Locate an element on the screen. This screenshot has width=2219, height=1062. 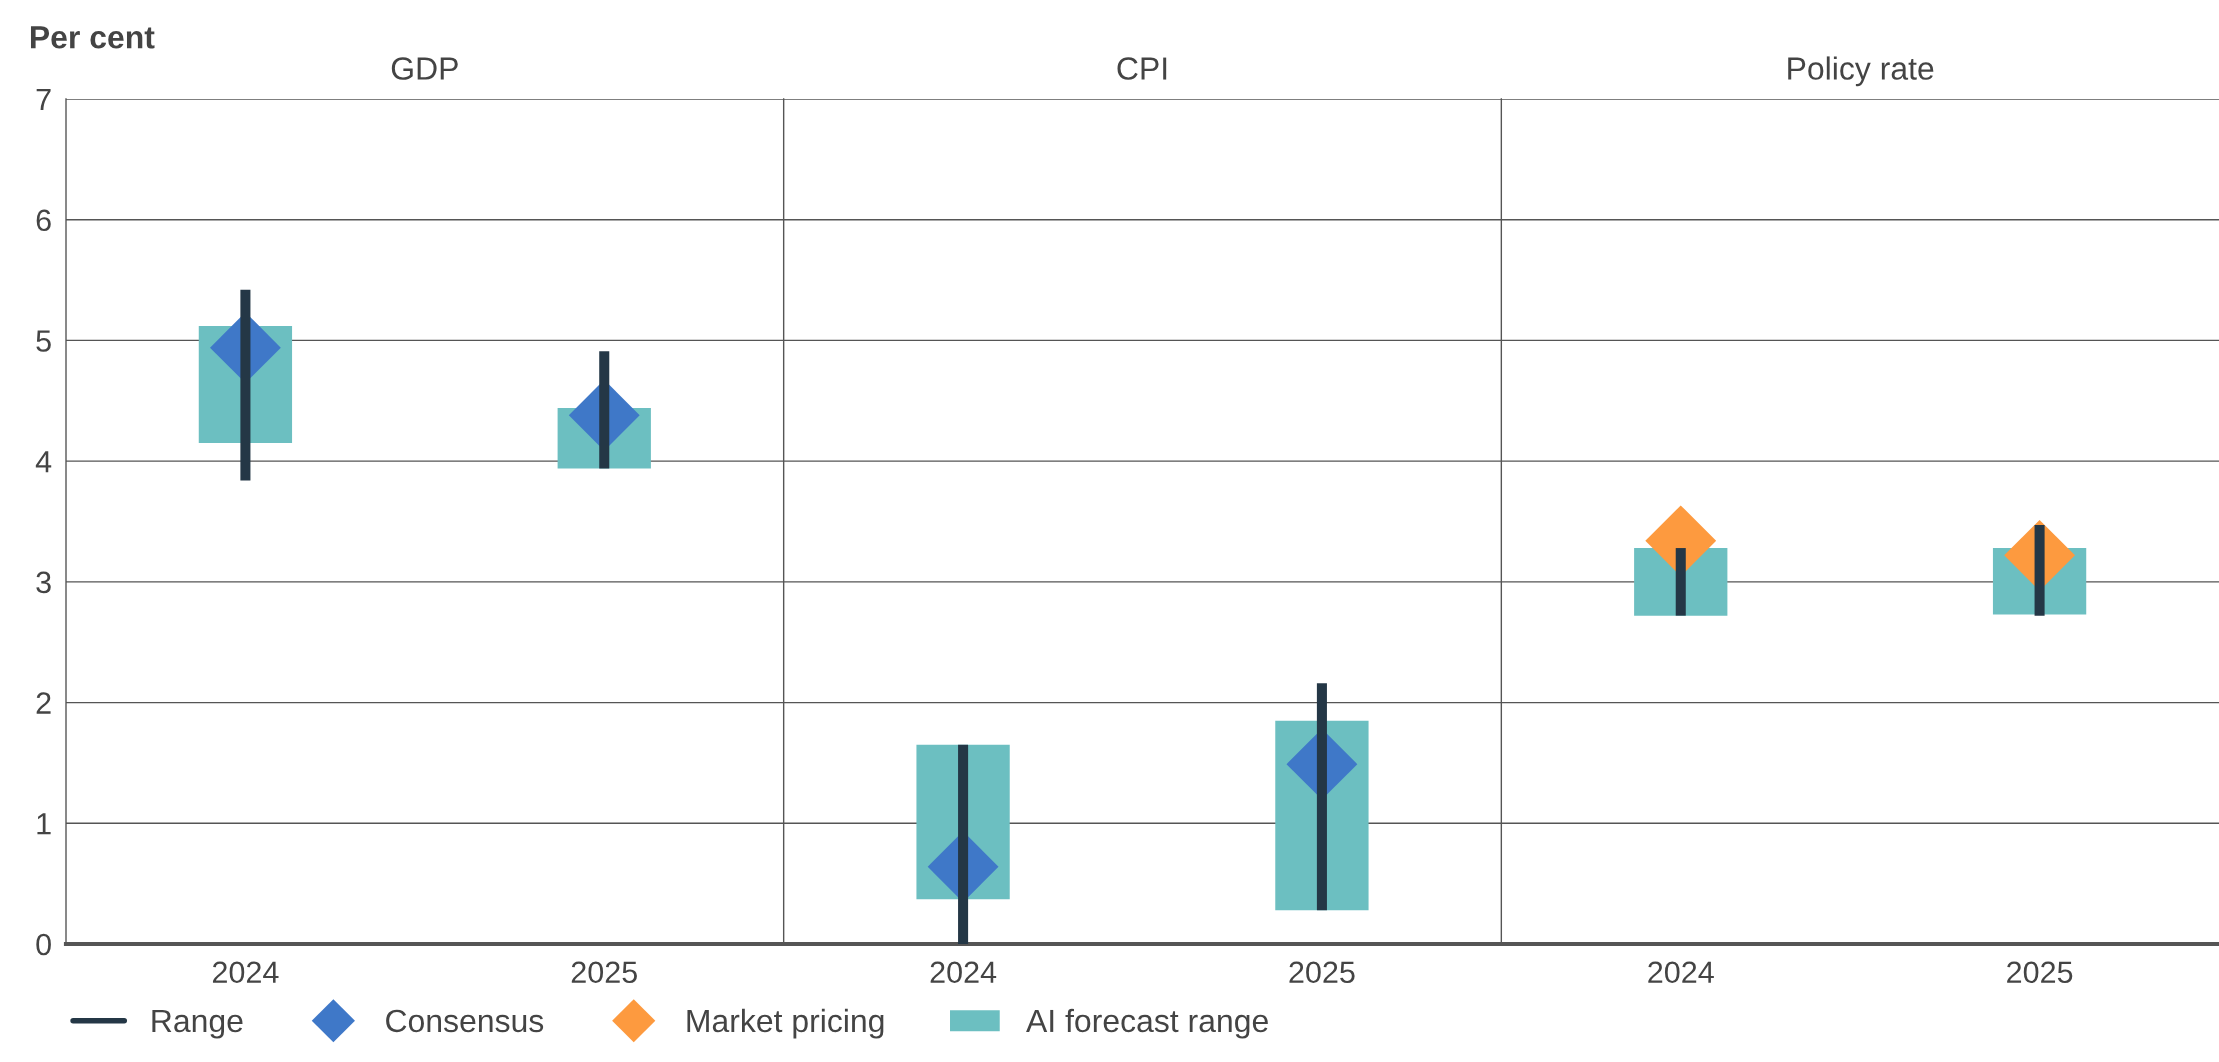
y-tick-label: 7 is located at coordinates (43, 100).